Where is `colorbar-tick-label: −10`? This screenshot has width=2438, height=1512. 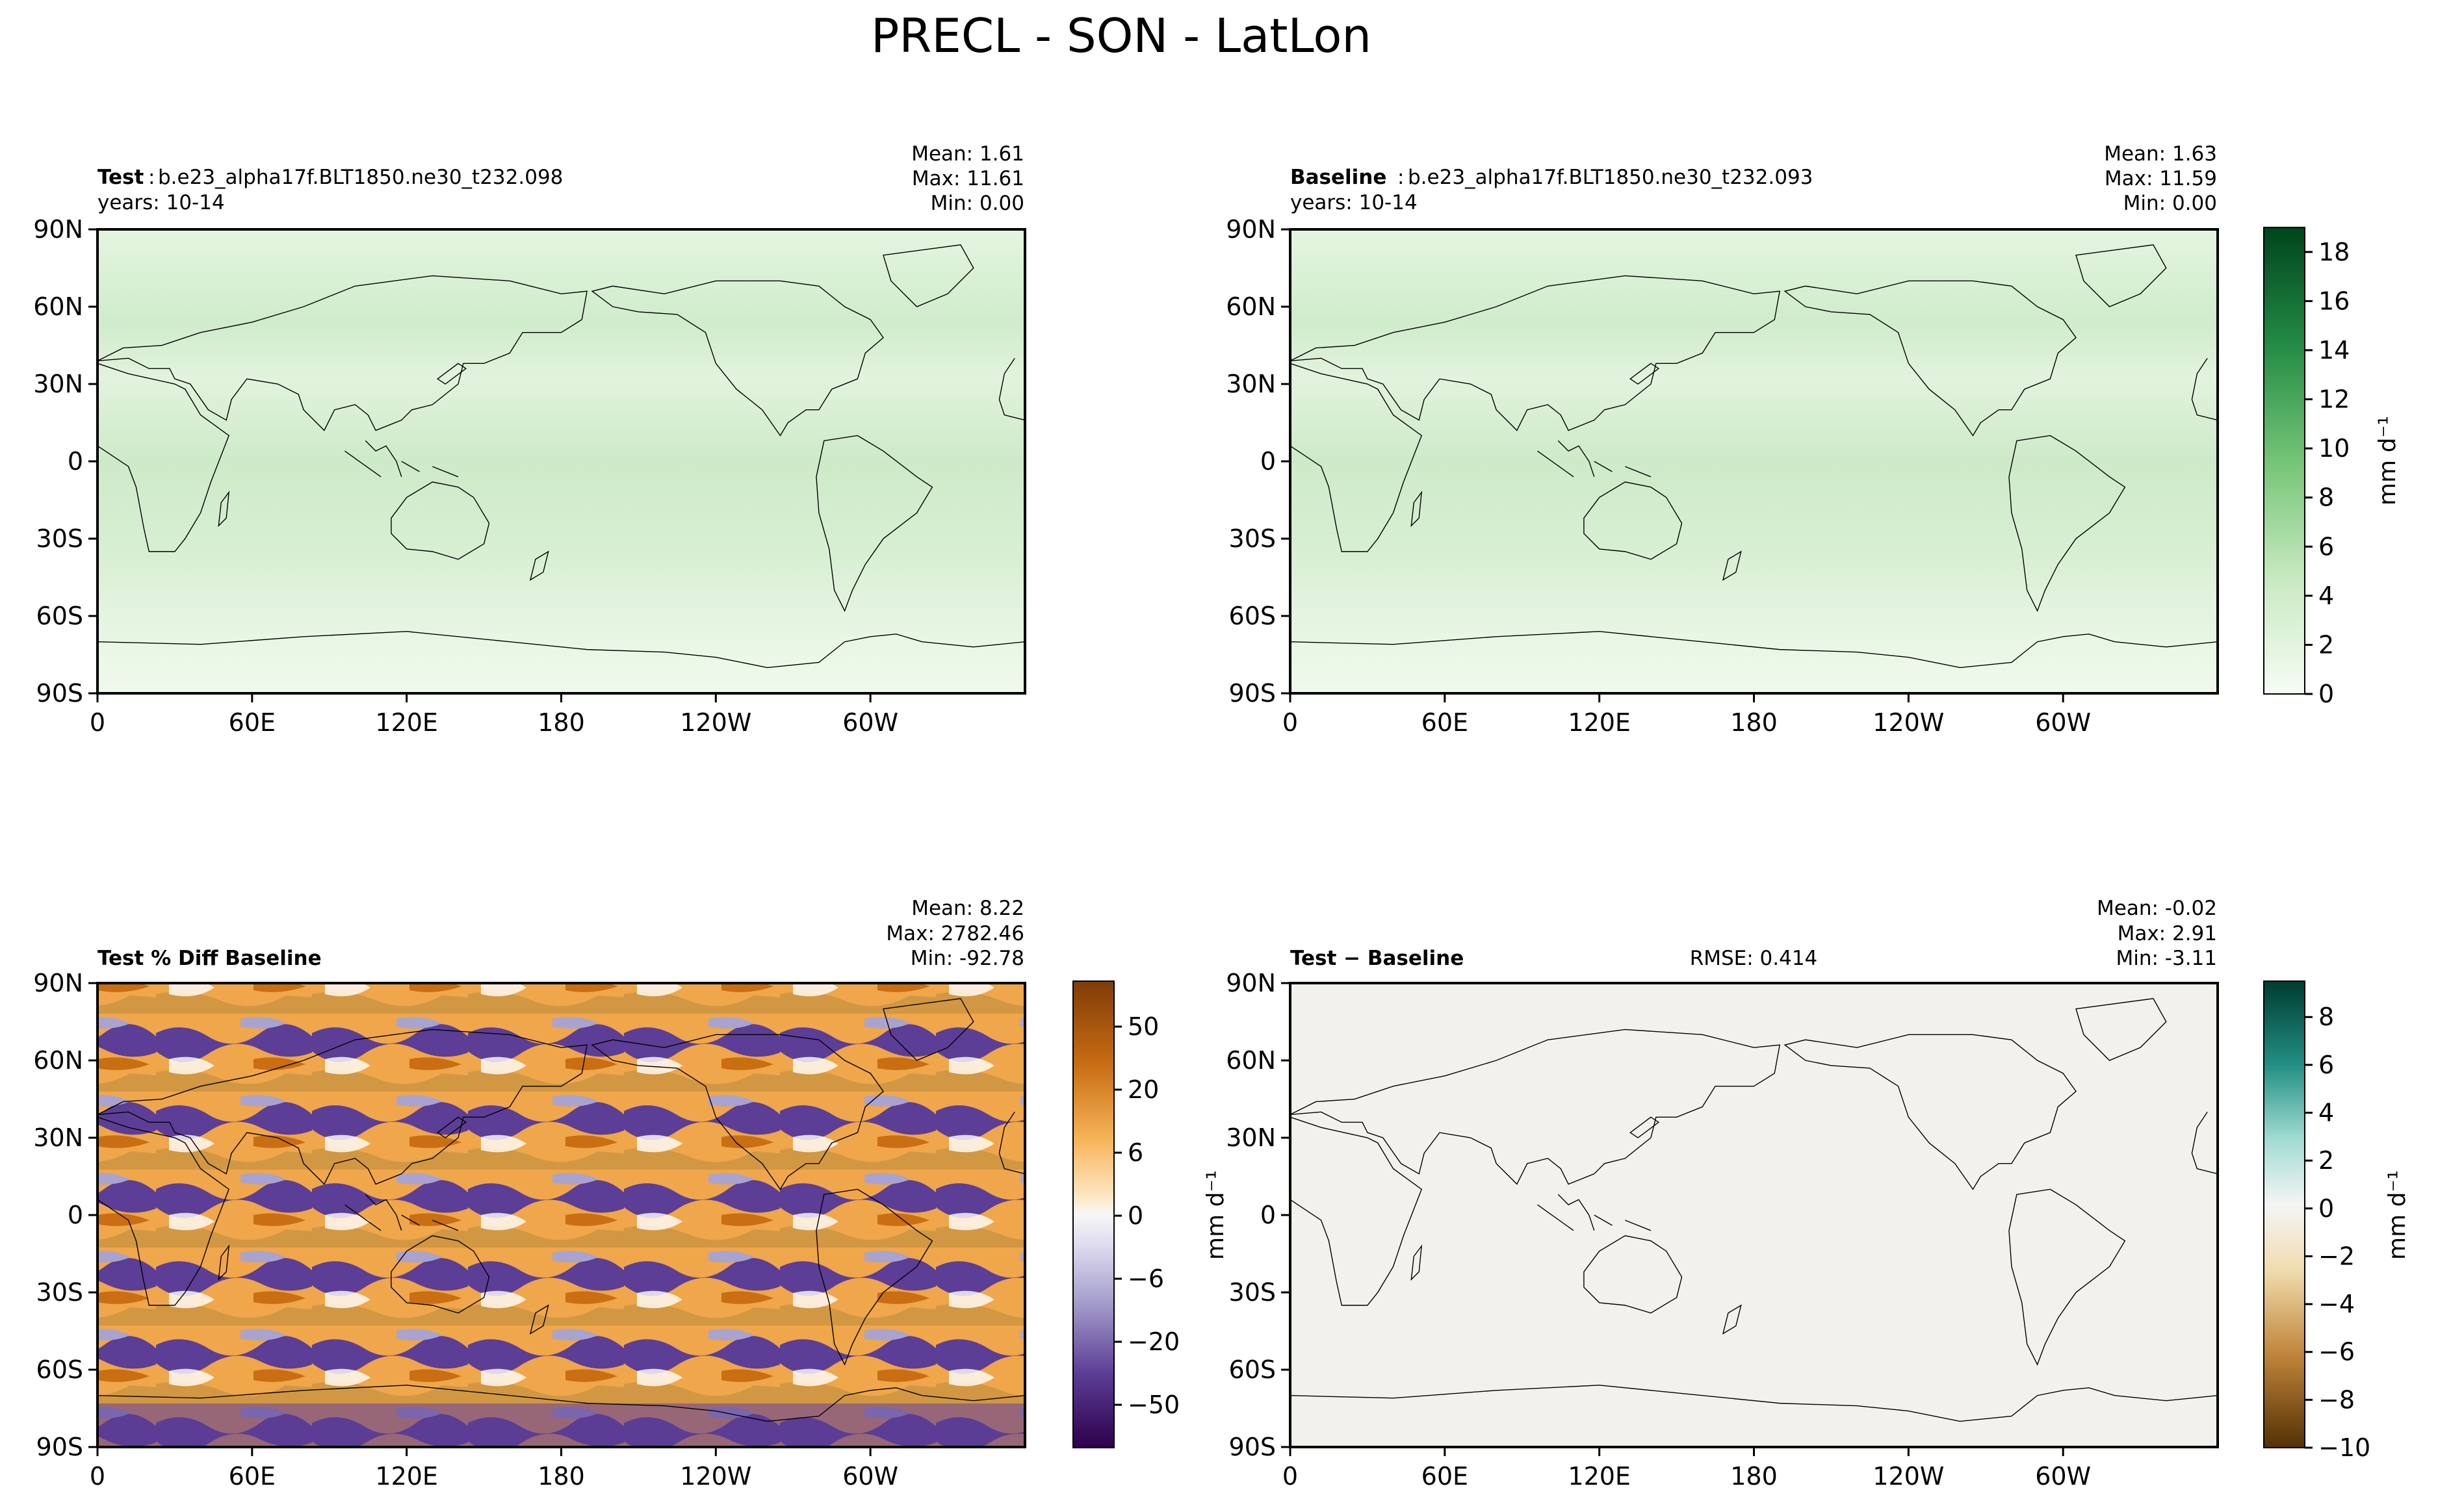 colorbar-tick-label: −10 is located at coordinates (2344, 1447).